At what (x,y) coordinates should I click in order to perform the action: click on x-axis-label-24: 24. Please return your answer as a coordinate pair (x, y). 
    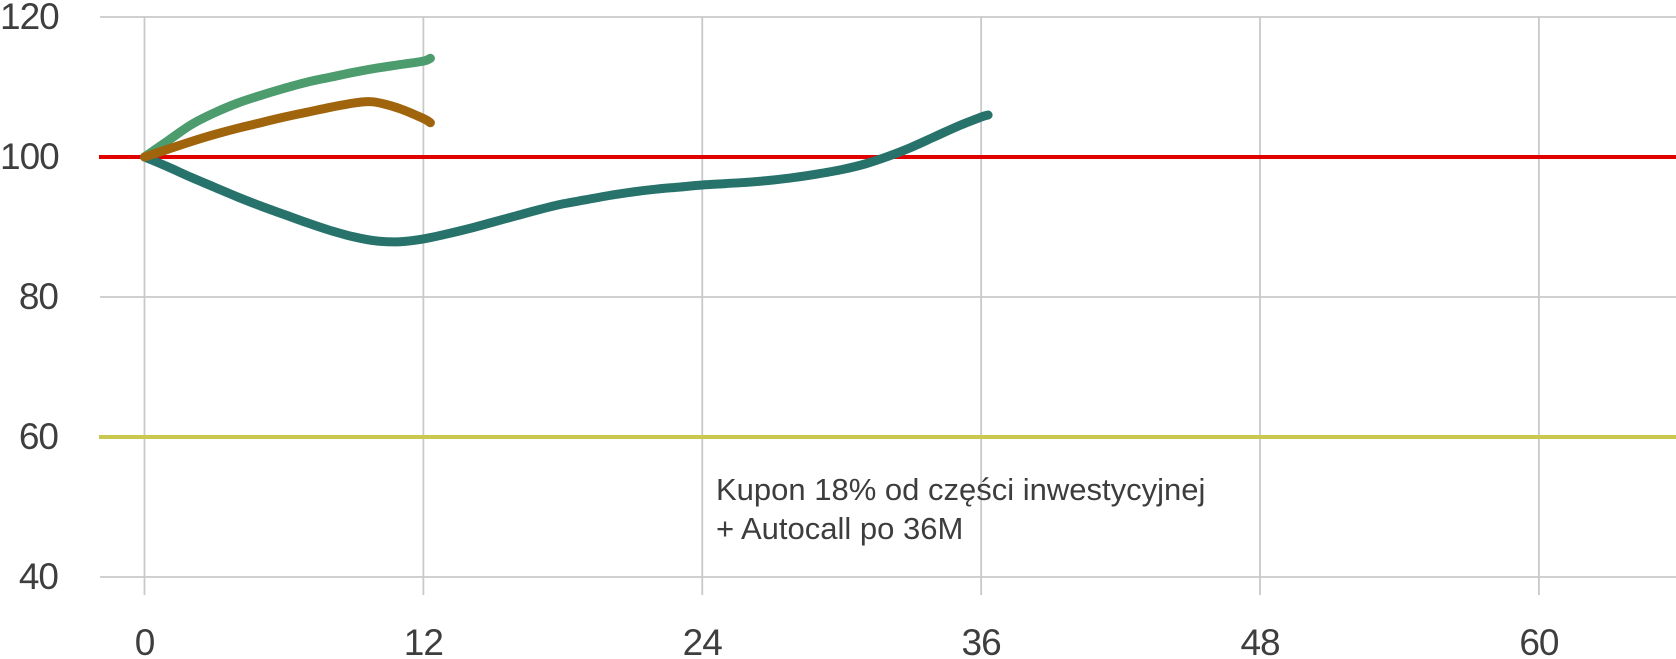
    Looking at the image, I should click on (702, 640).